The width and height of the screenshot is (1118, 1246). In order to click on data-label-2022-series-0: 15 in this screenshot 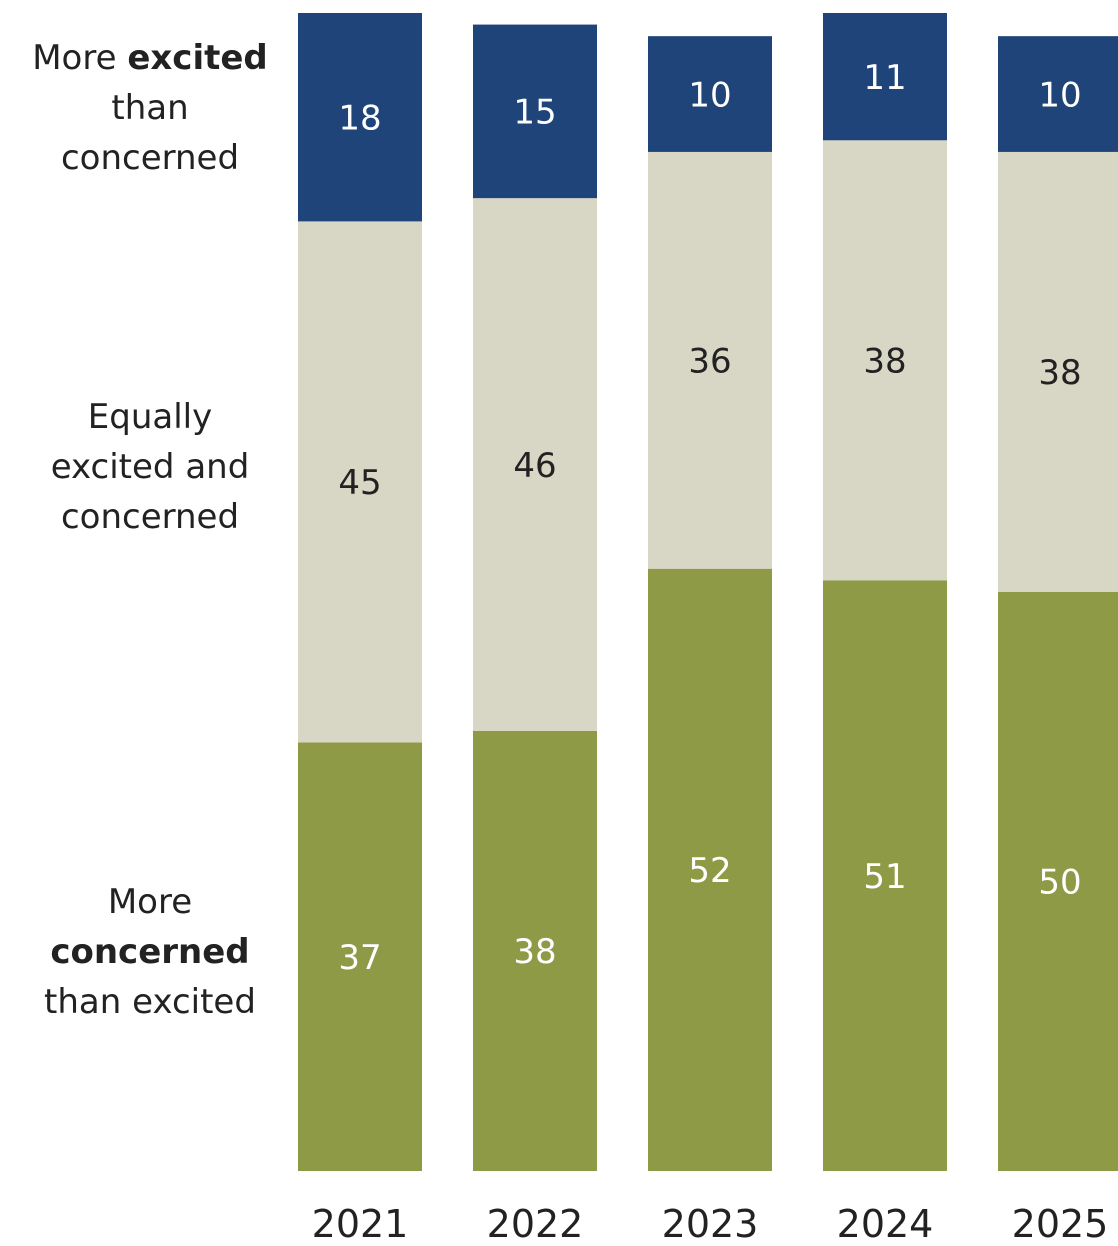, I will do `click(534, 113)`.